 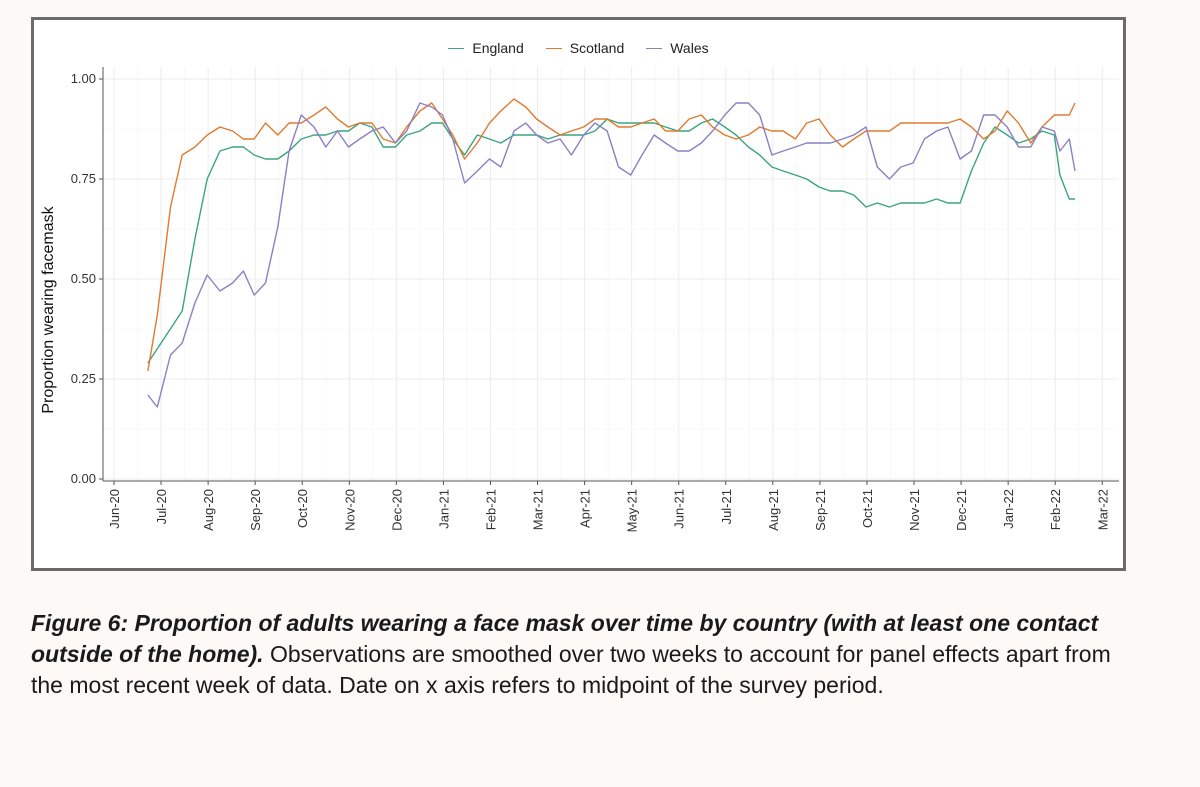 What do you see at coordinates (302, 508) in the screenshot?
I see `x-tick-label: Oct-20` at bounding box center [302, 508].